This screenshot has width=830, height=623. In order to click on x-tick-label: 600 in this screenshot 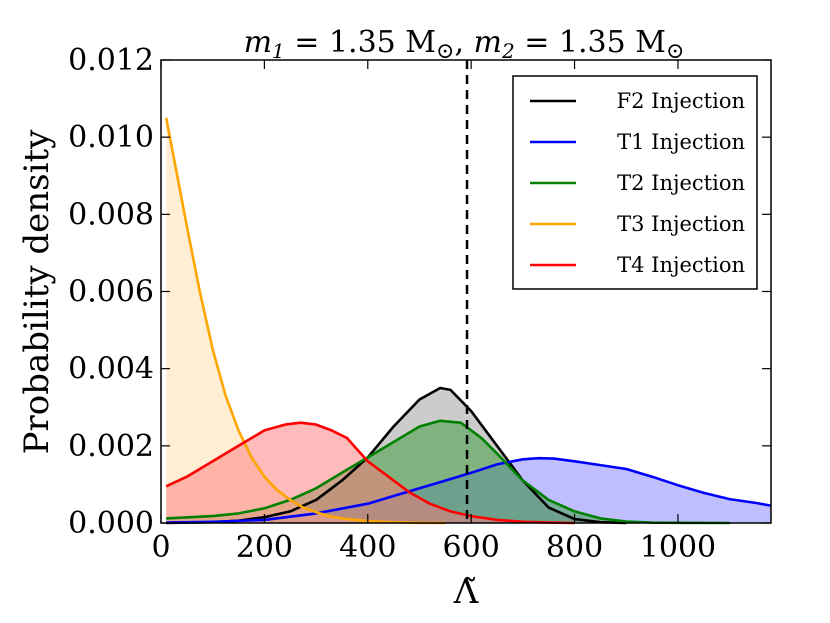, I will do `click(471, 547)`.